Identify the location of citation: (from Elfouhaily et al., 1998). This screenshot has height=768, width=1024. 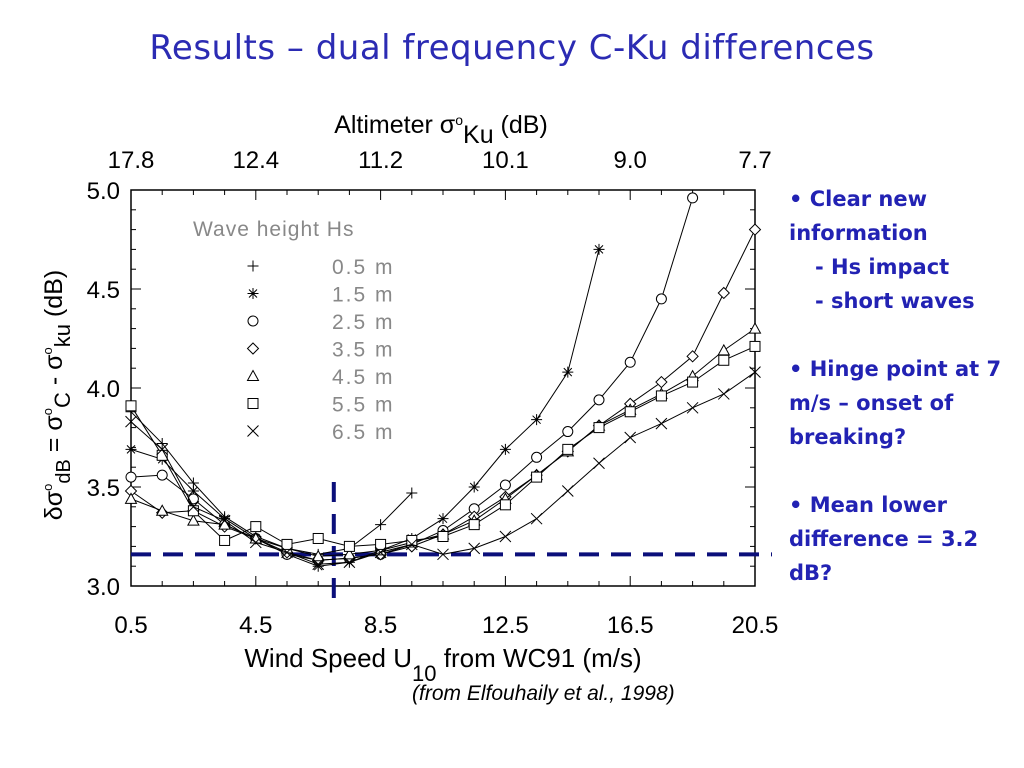
(543, 693).